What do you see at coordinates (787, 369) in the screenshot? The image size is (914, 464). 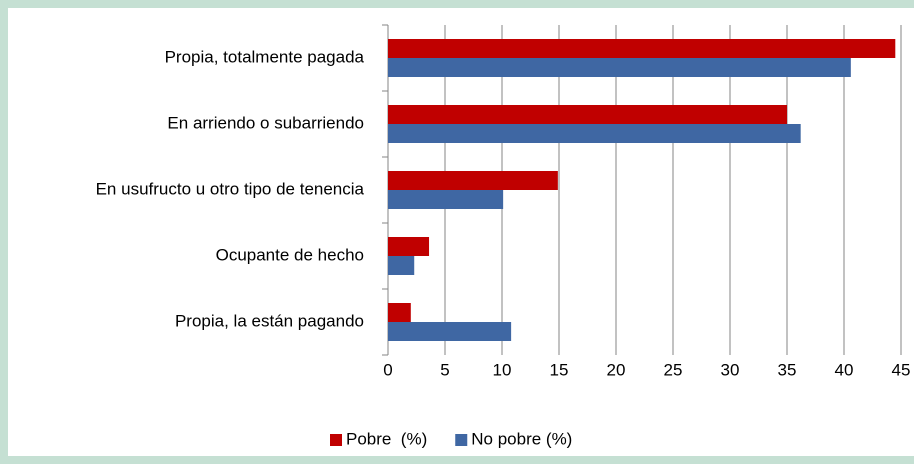 I see `x-tick-label: 35` at bounding box center [787, 369].